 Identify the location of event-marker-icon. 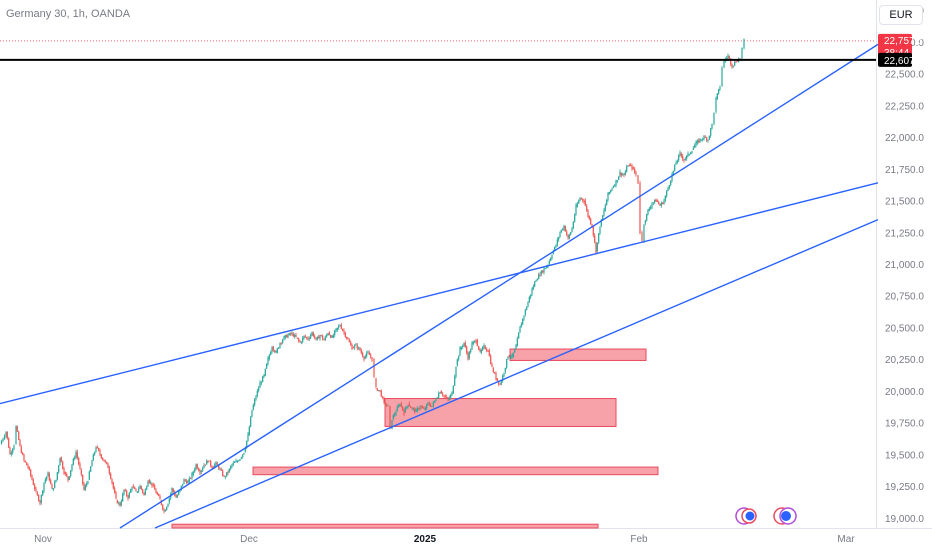
(746, 516).